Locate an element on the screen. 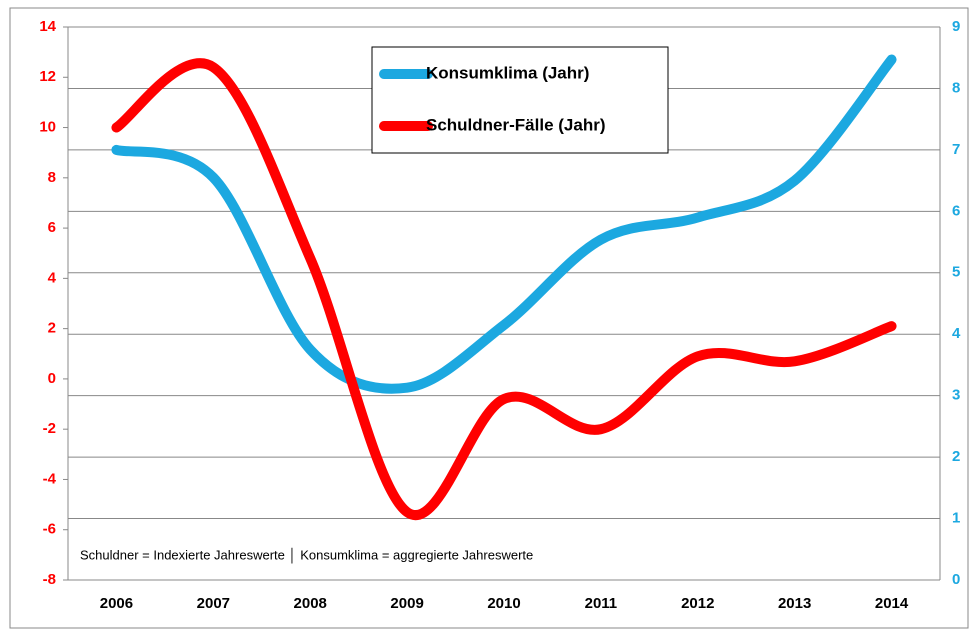 The width and height of the screenshot is (978, 637). x-tick-label: 2008 is located at coordinates (310, 603).